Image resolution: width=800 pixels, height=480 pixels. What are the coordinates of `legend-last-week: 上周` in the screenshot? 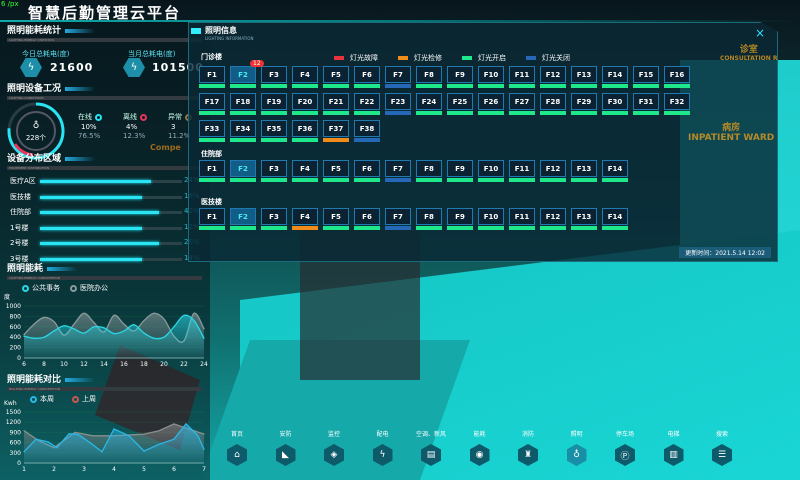 It's located at (84, 399).